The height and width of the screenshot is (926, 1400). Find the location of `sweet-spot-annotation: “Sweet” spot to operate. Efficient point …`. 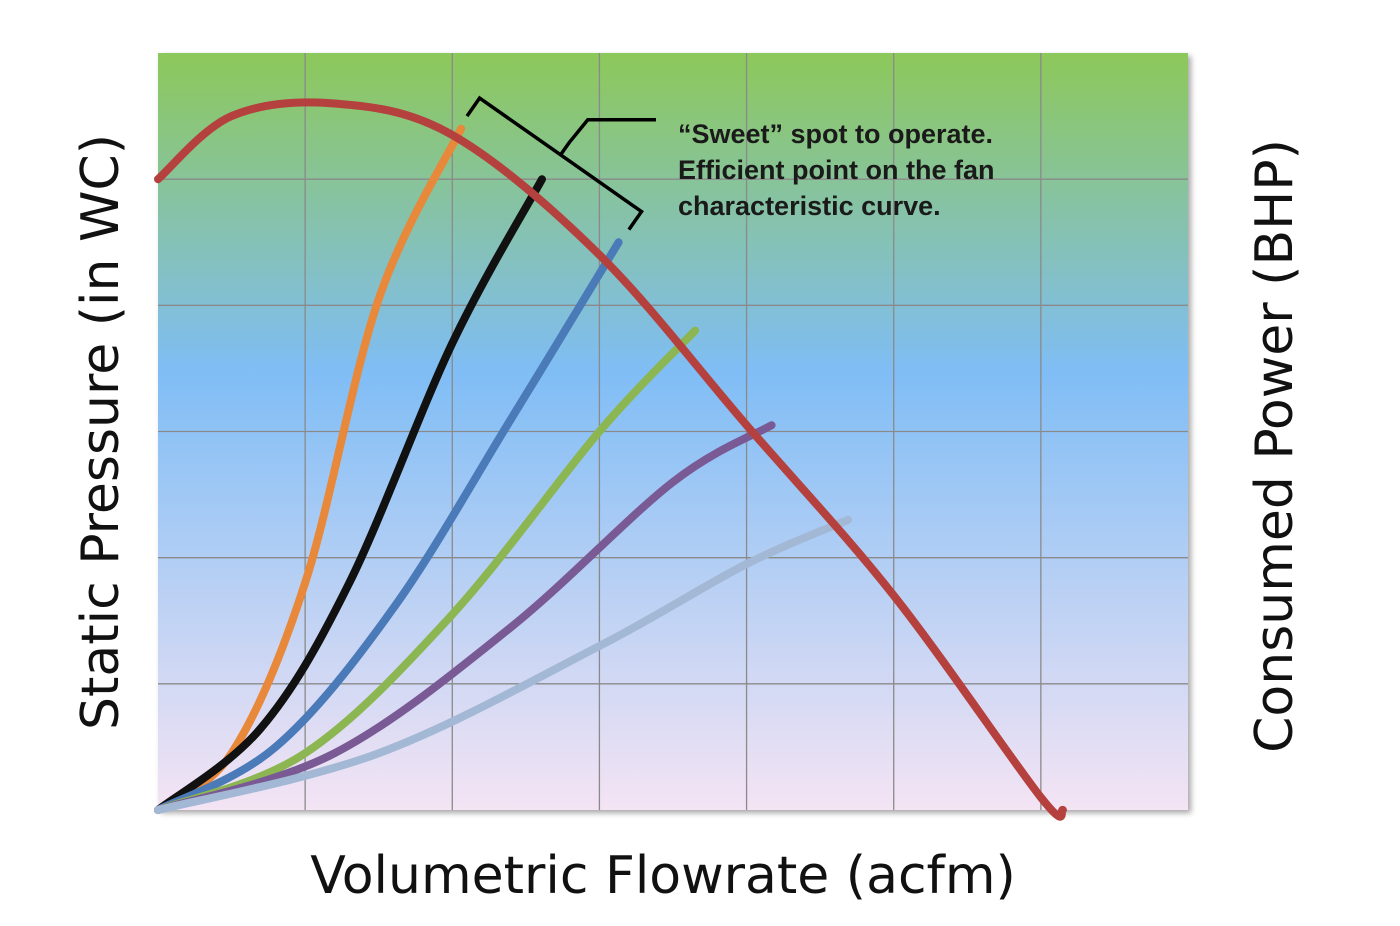

sweet-spot-annotation: “Sweet” spot to operate. Efficient point … is located at coordinates (729, 163).